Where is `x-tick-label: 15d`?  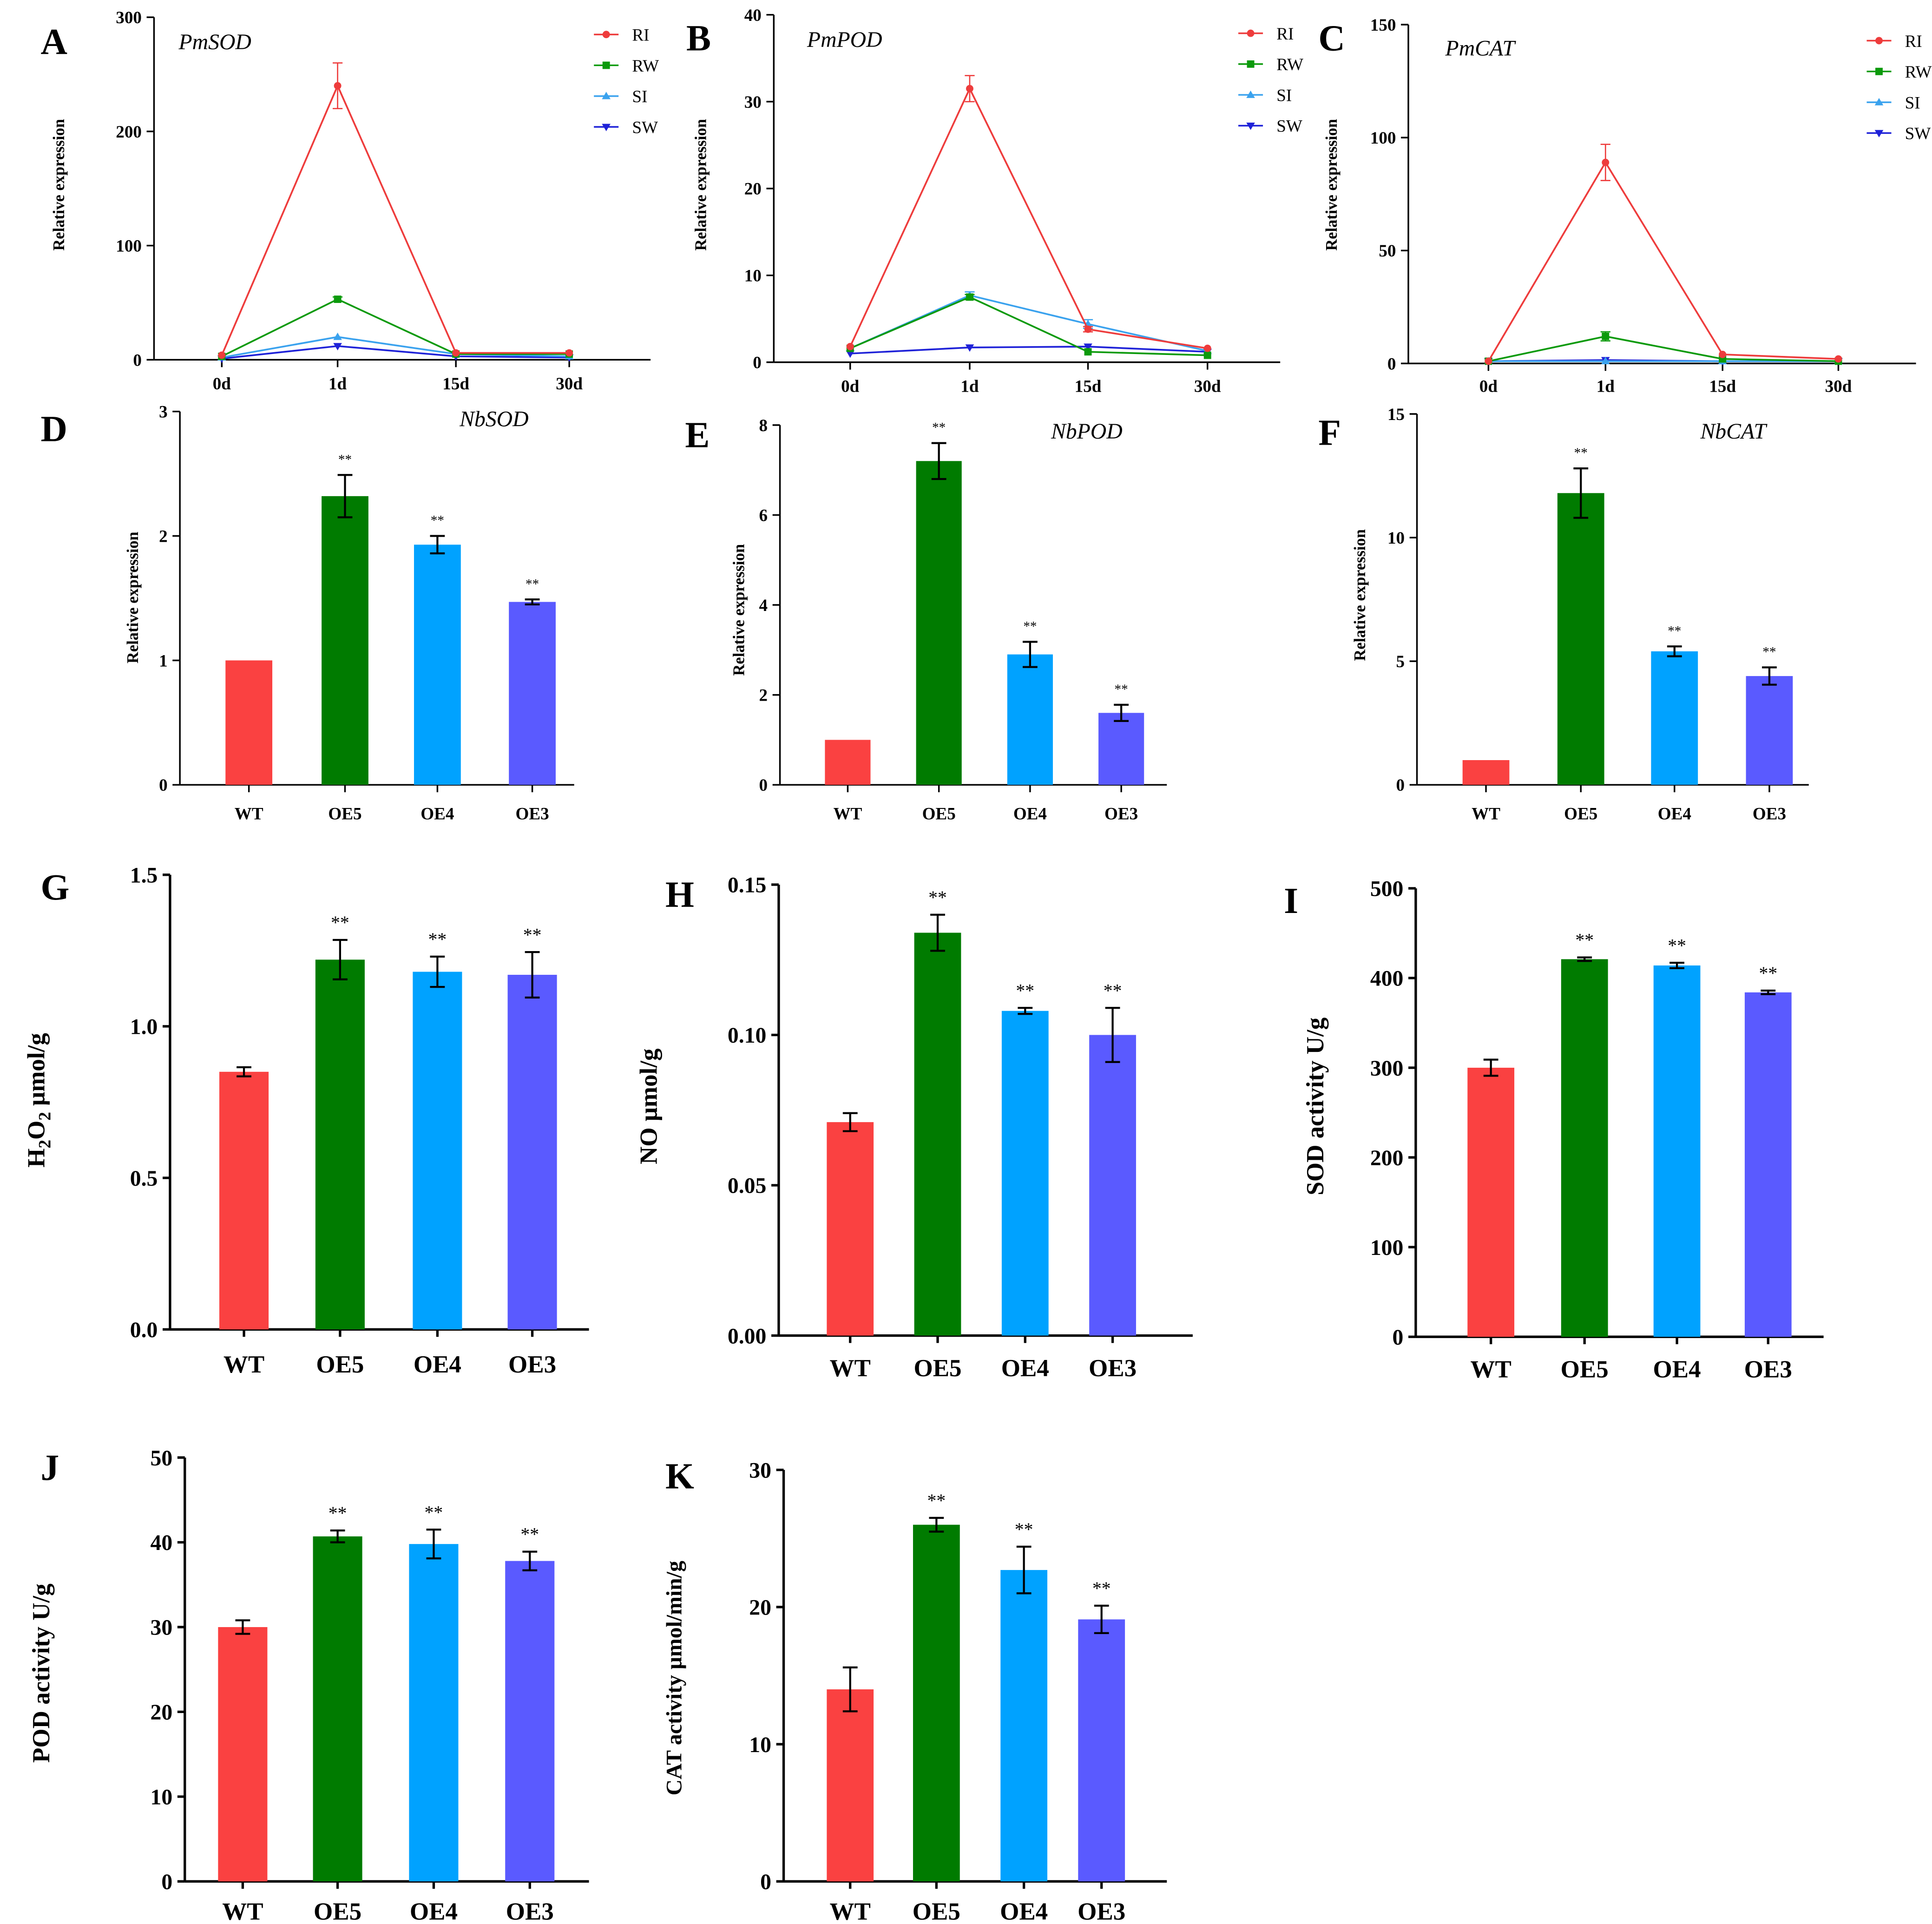
x-tick-label: 15d is located at coordinates (1722, 386).